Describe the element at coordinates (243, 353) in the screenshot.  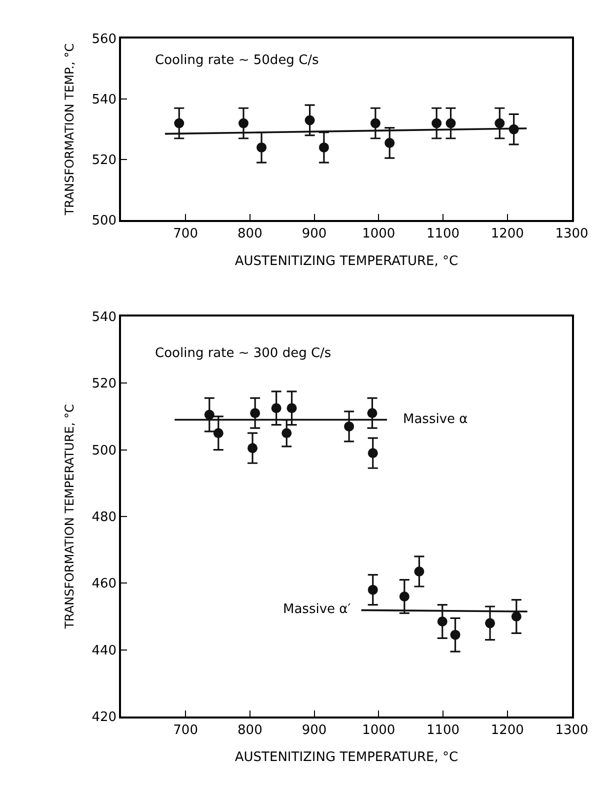
I see `annotation: Cooling rate ∼ 300 deg C/s` at that location.